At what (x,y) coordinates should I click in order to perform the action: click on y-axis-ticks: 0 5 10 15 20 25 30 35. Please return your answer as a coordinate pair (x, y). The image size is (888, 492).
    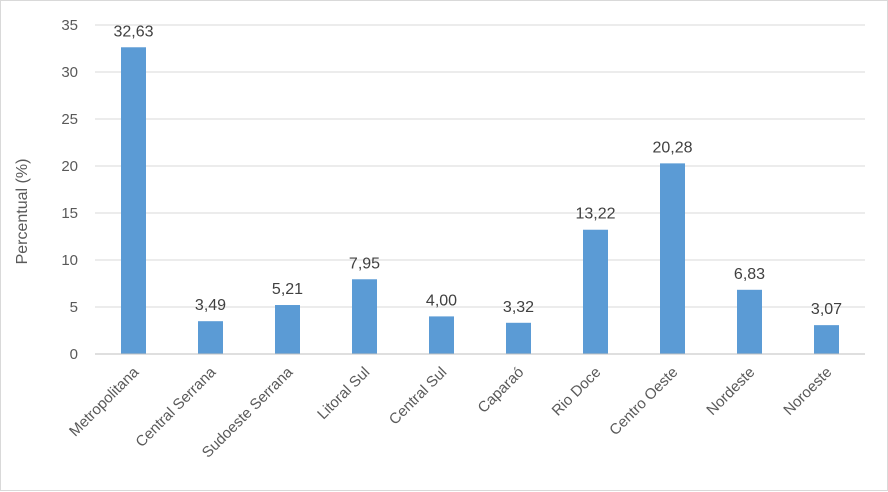
    Looking at the image, I should click on (69, 190).